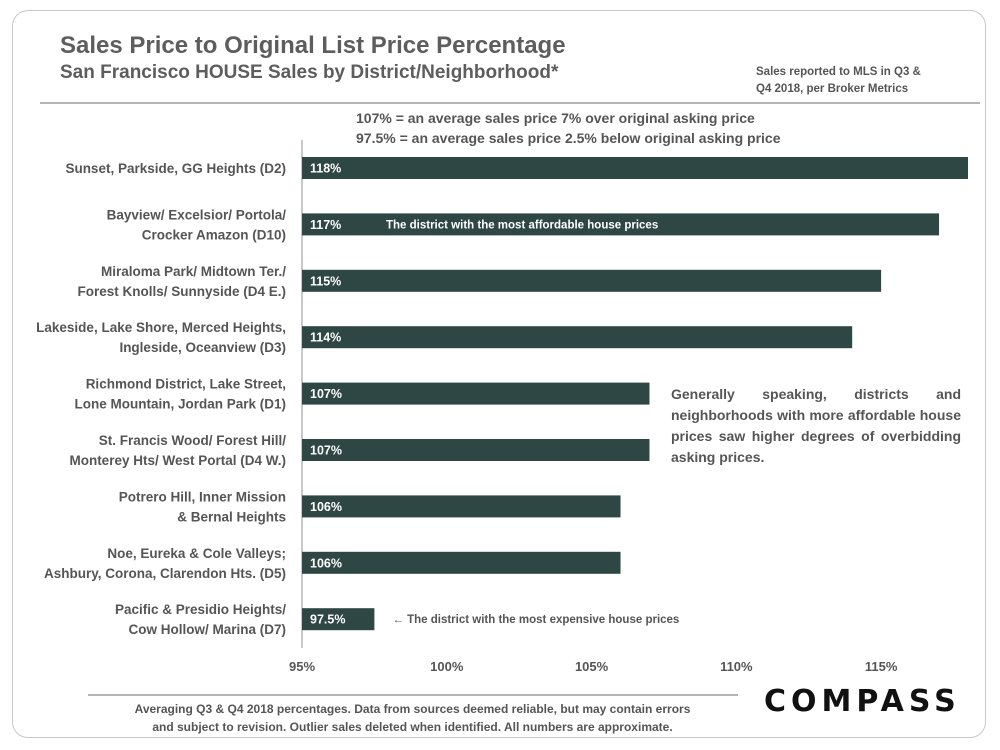 The image size is (1000, 750). I want to click on x-tick-label: 115%, so click(881, 666).